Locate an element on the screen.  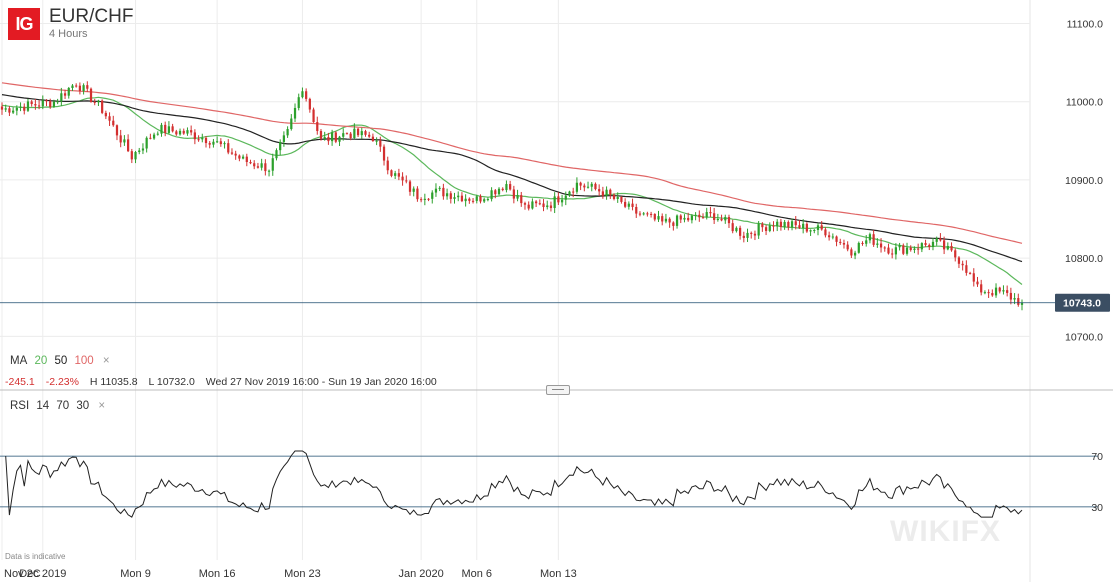
pane-resize-handle is located at coordinates (558, 390).